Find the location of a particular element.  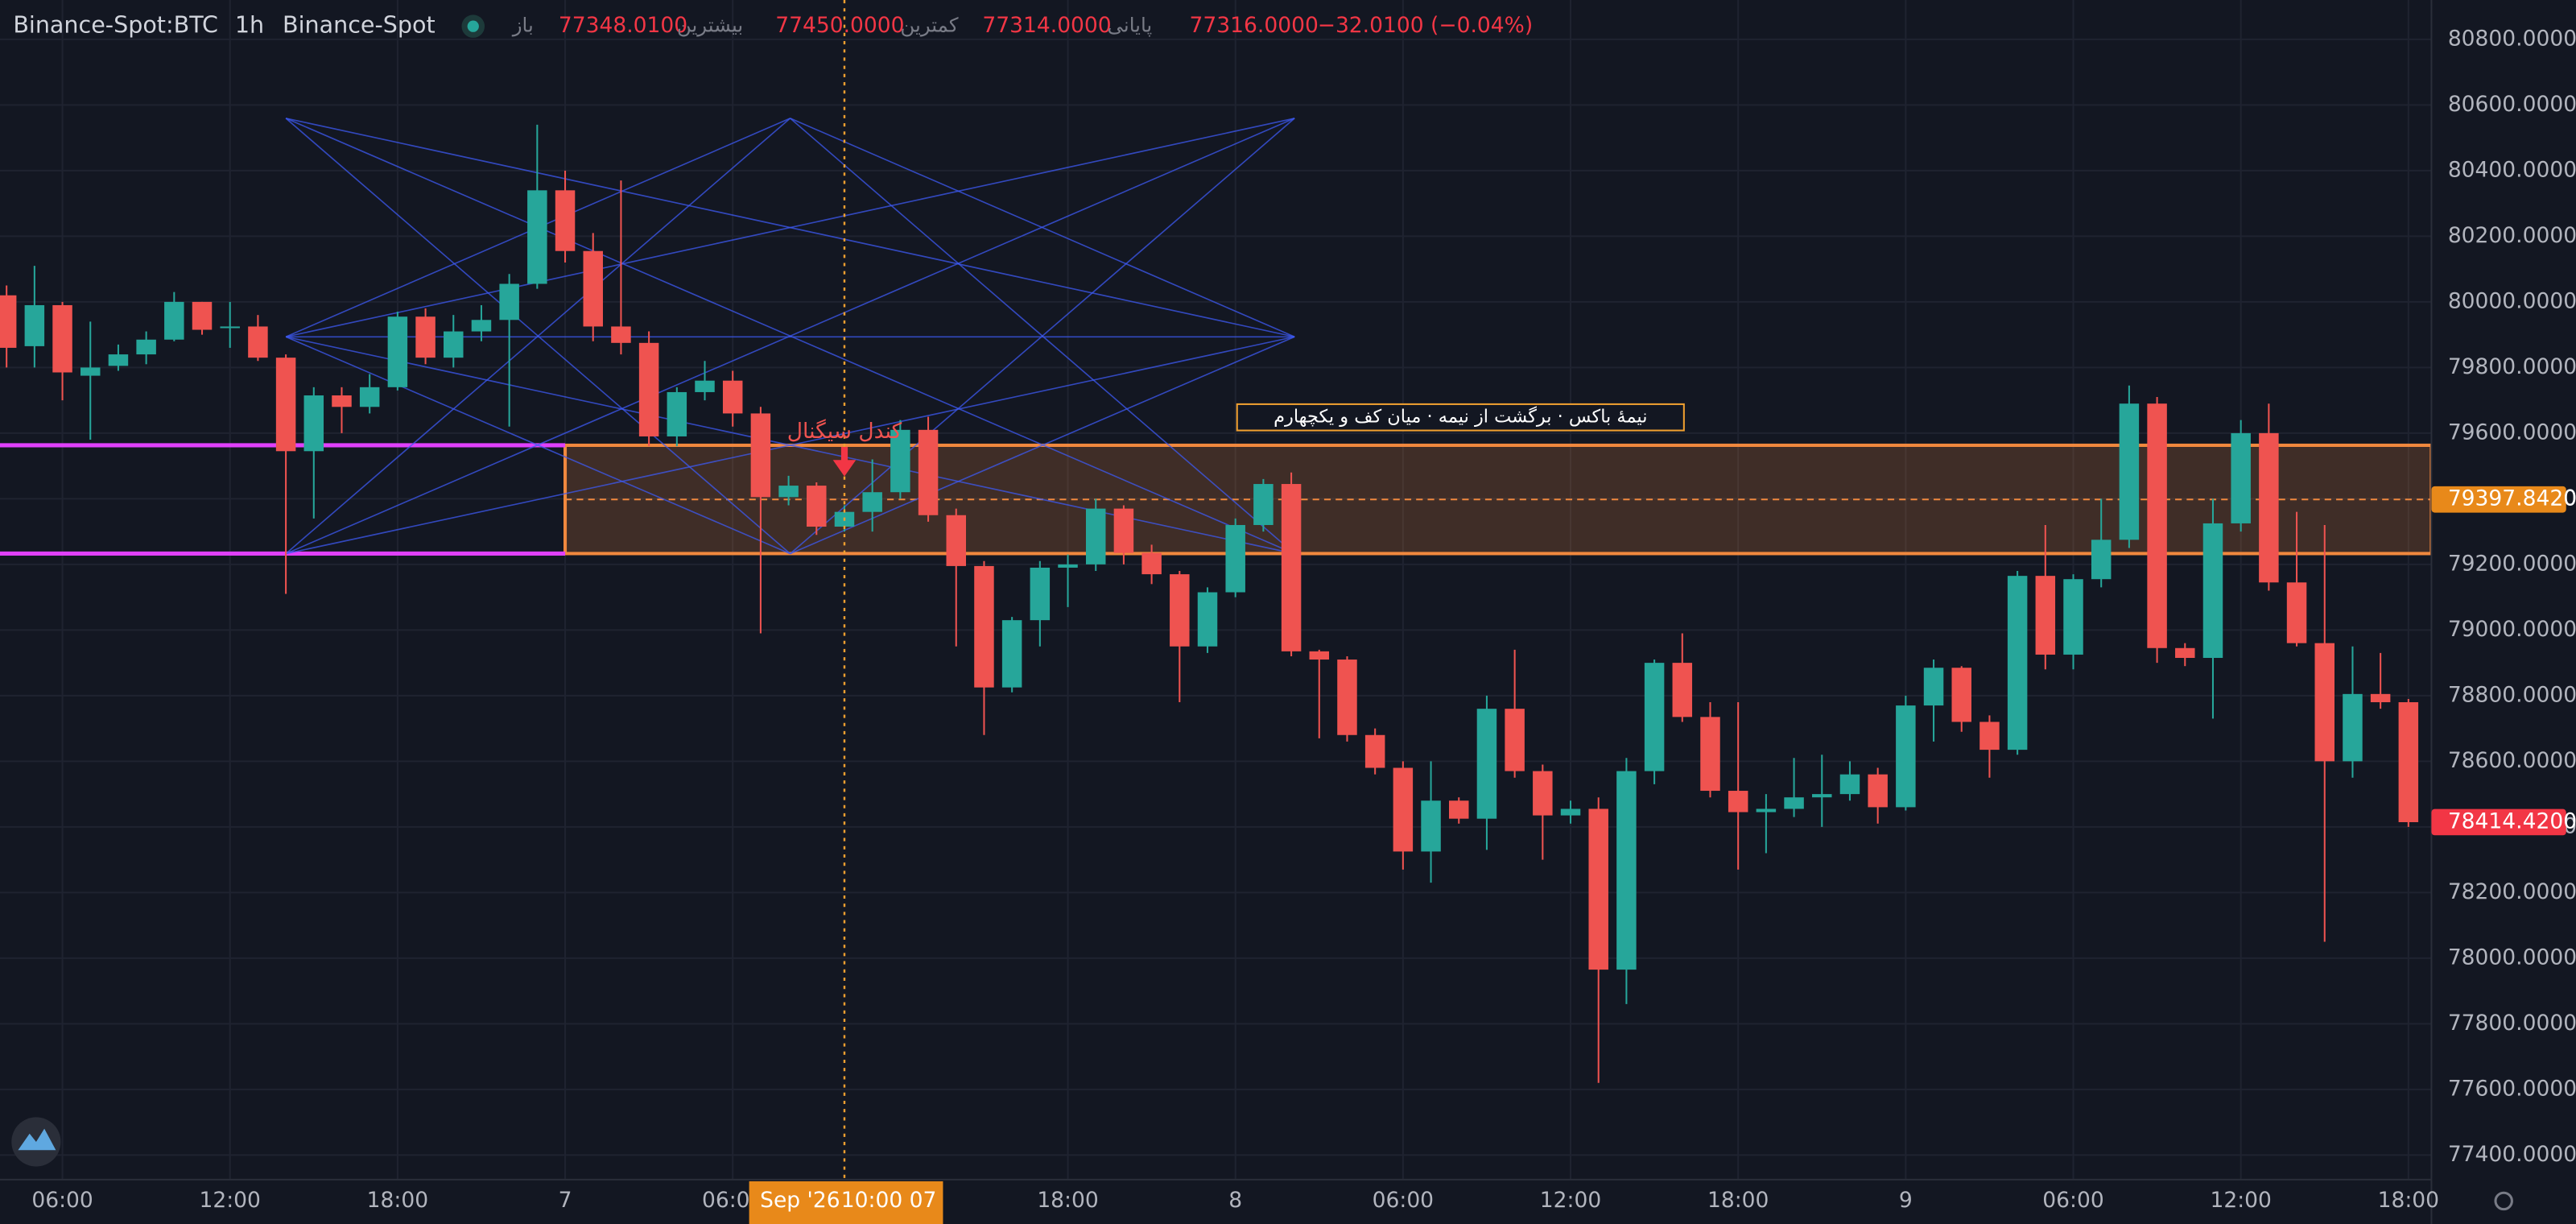

signal-label: کندل سیگنال is located at coordinates (844, 431).